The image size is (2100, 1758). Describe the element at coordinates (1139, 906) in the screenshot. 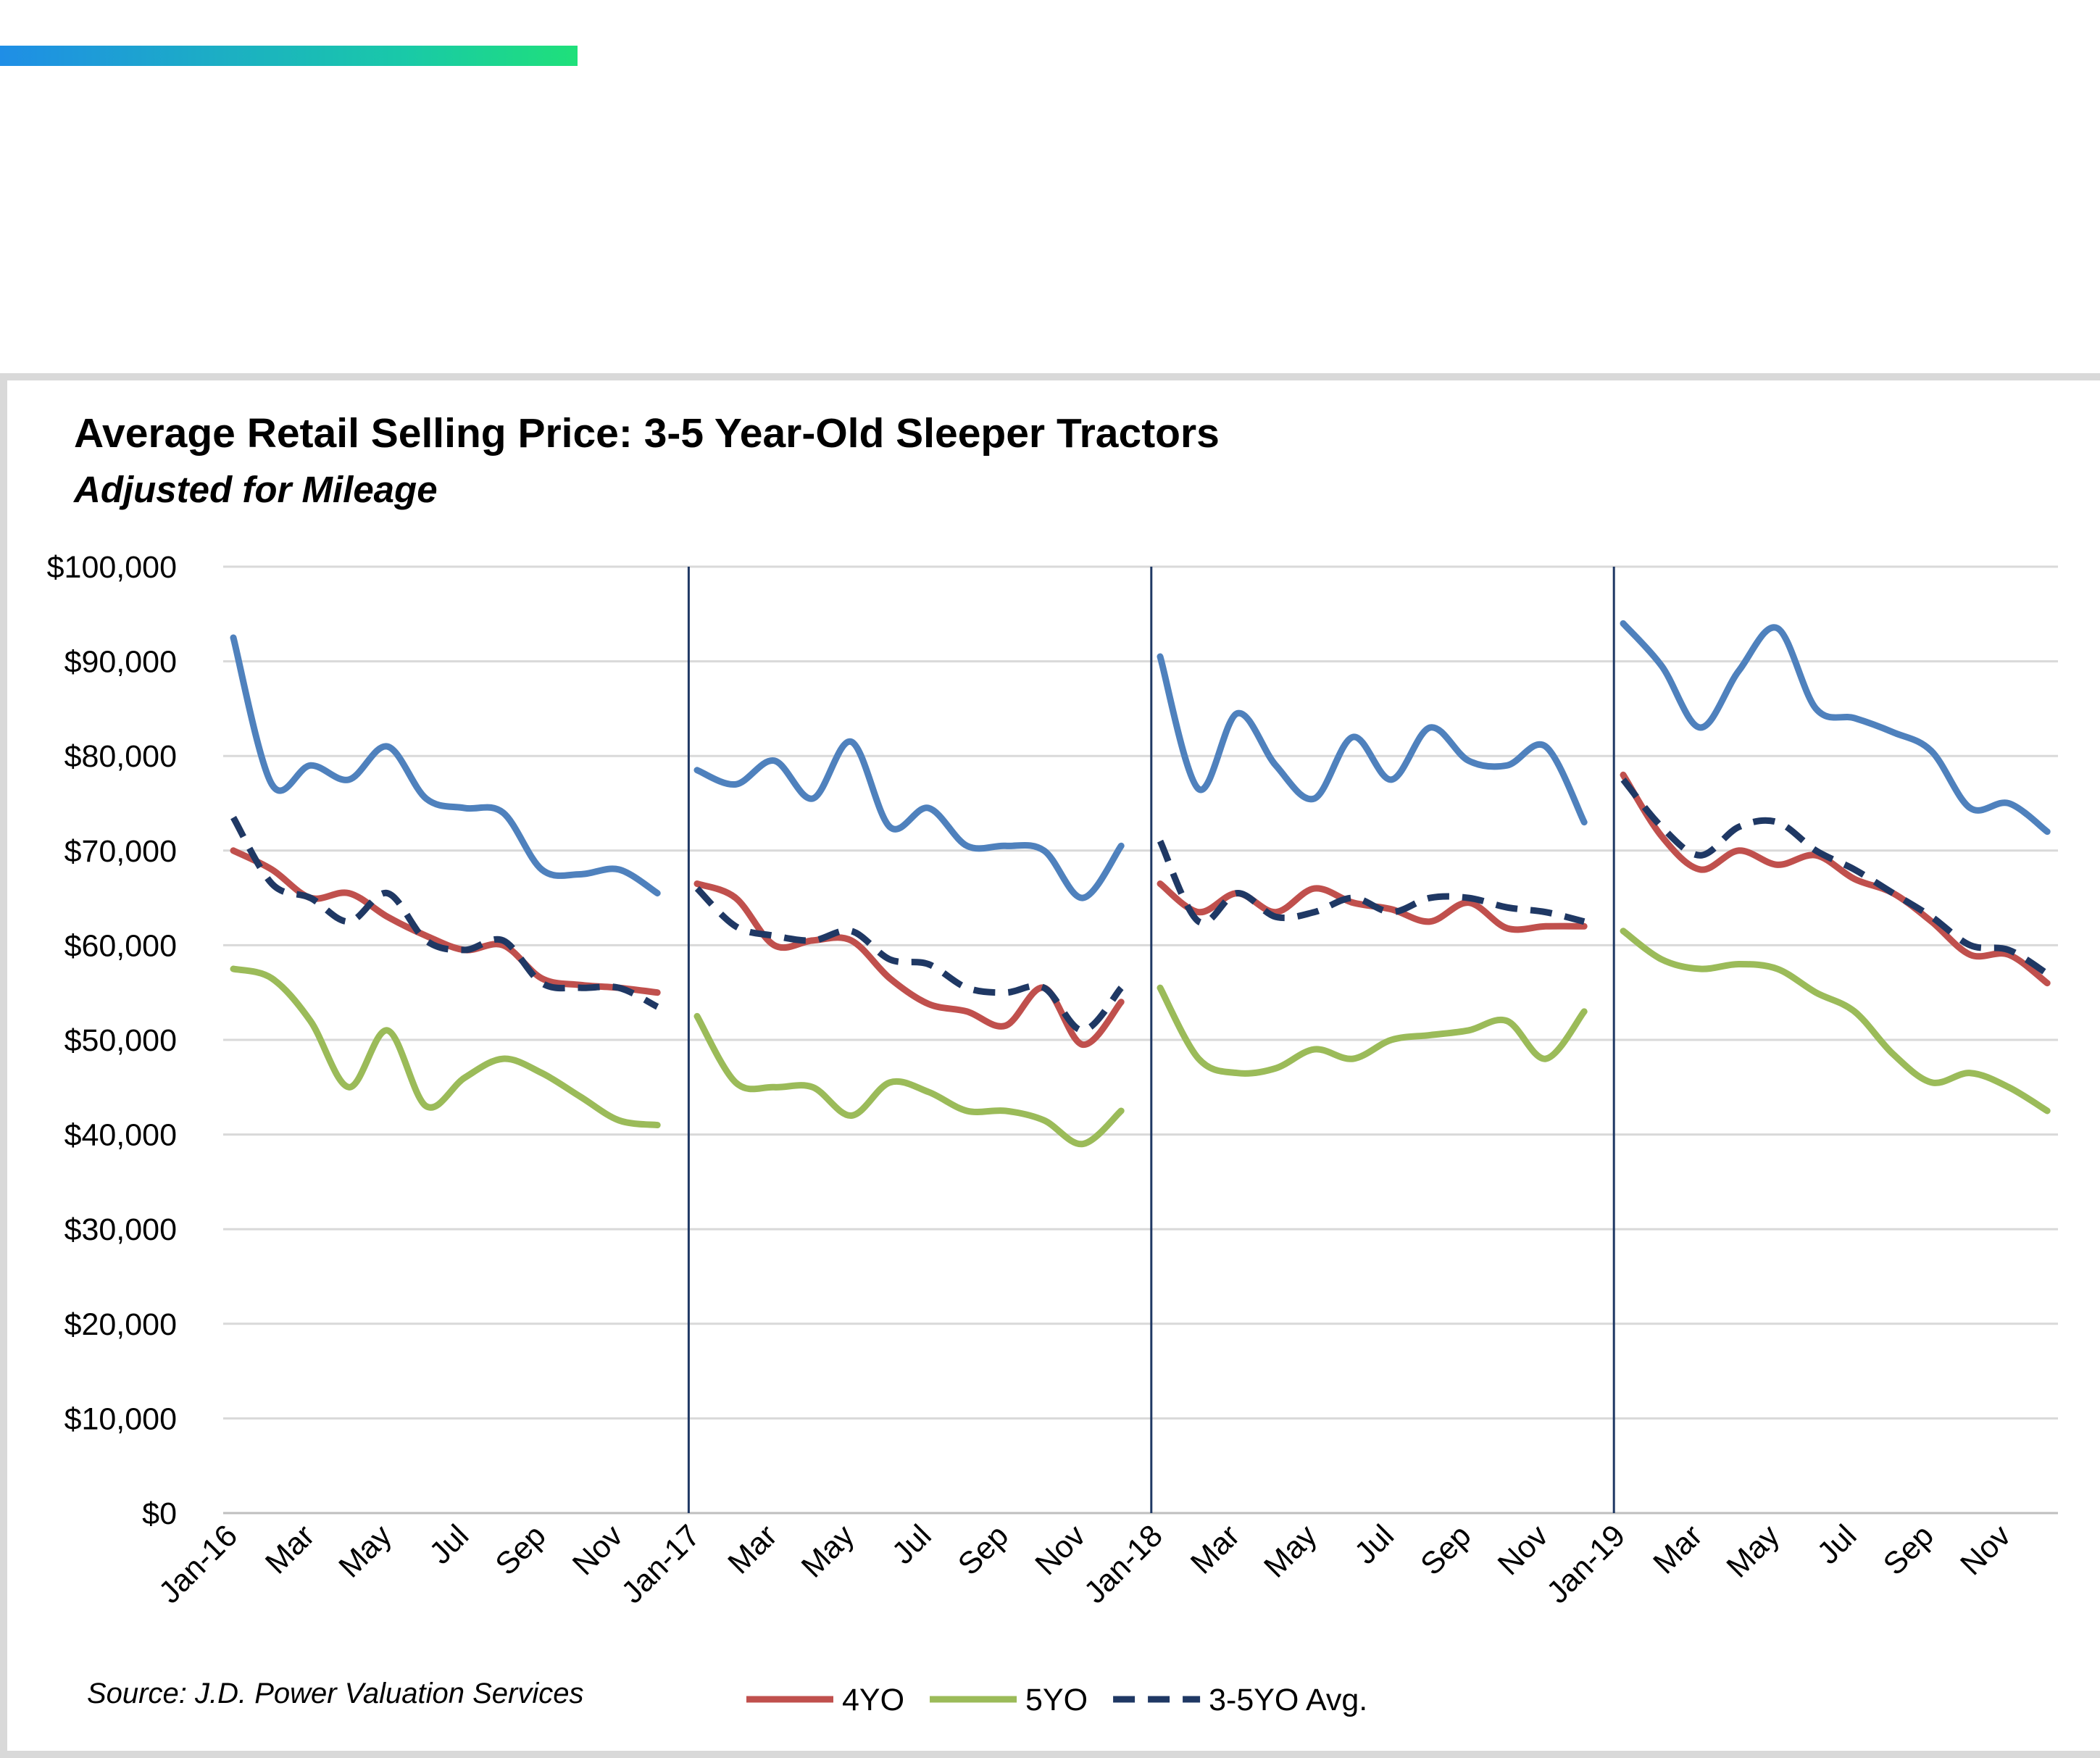

I see `series-3-5yo-avg` at that location.